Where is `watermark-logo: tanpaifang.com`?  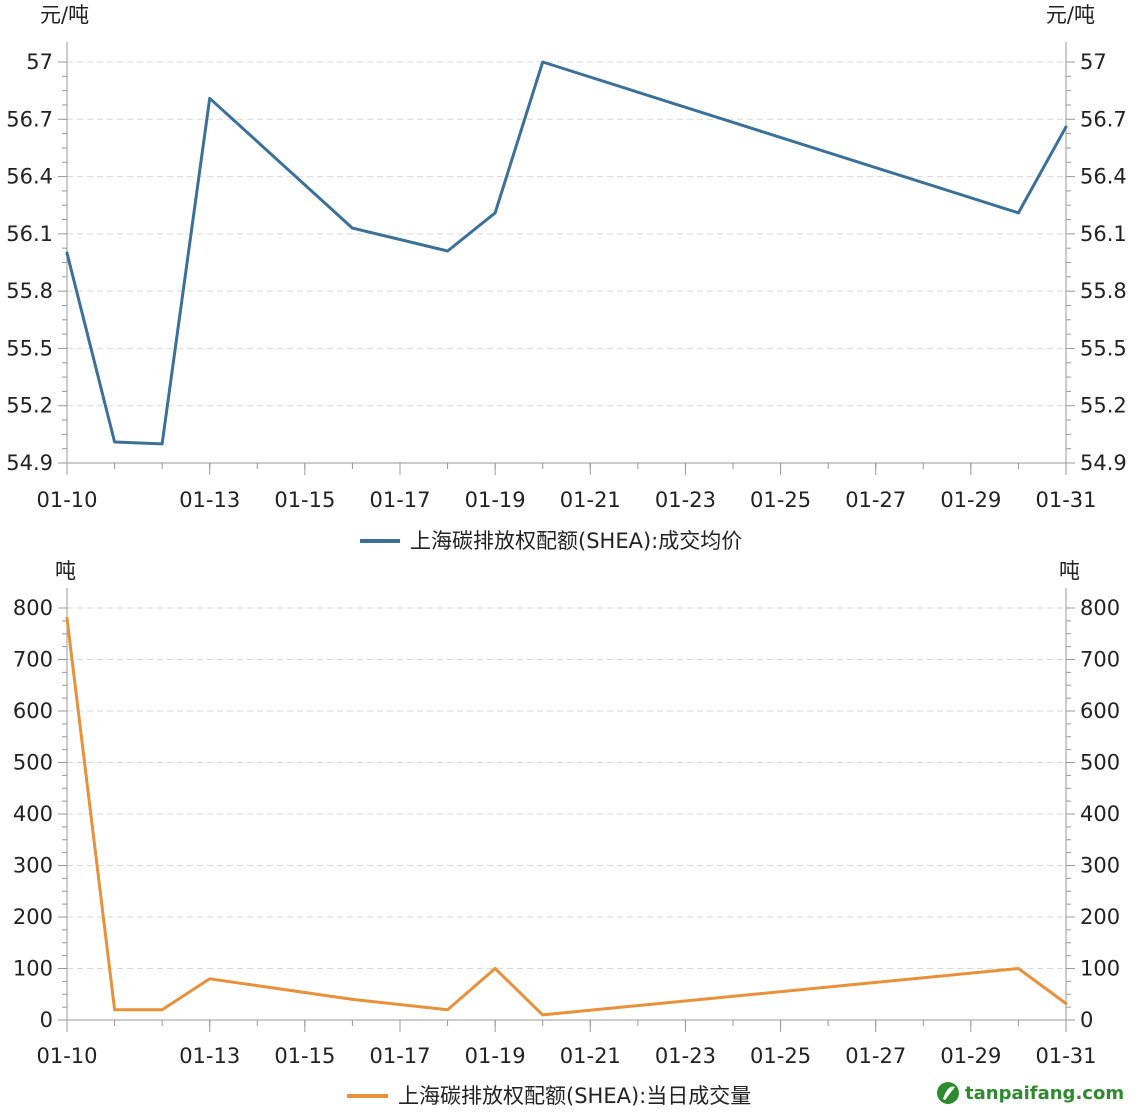 watermark-logo: tanpaifang.com is located at coordinates (1030, 1093).